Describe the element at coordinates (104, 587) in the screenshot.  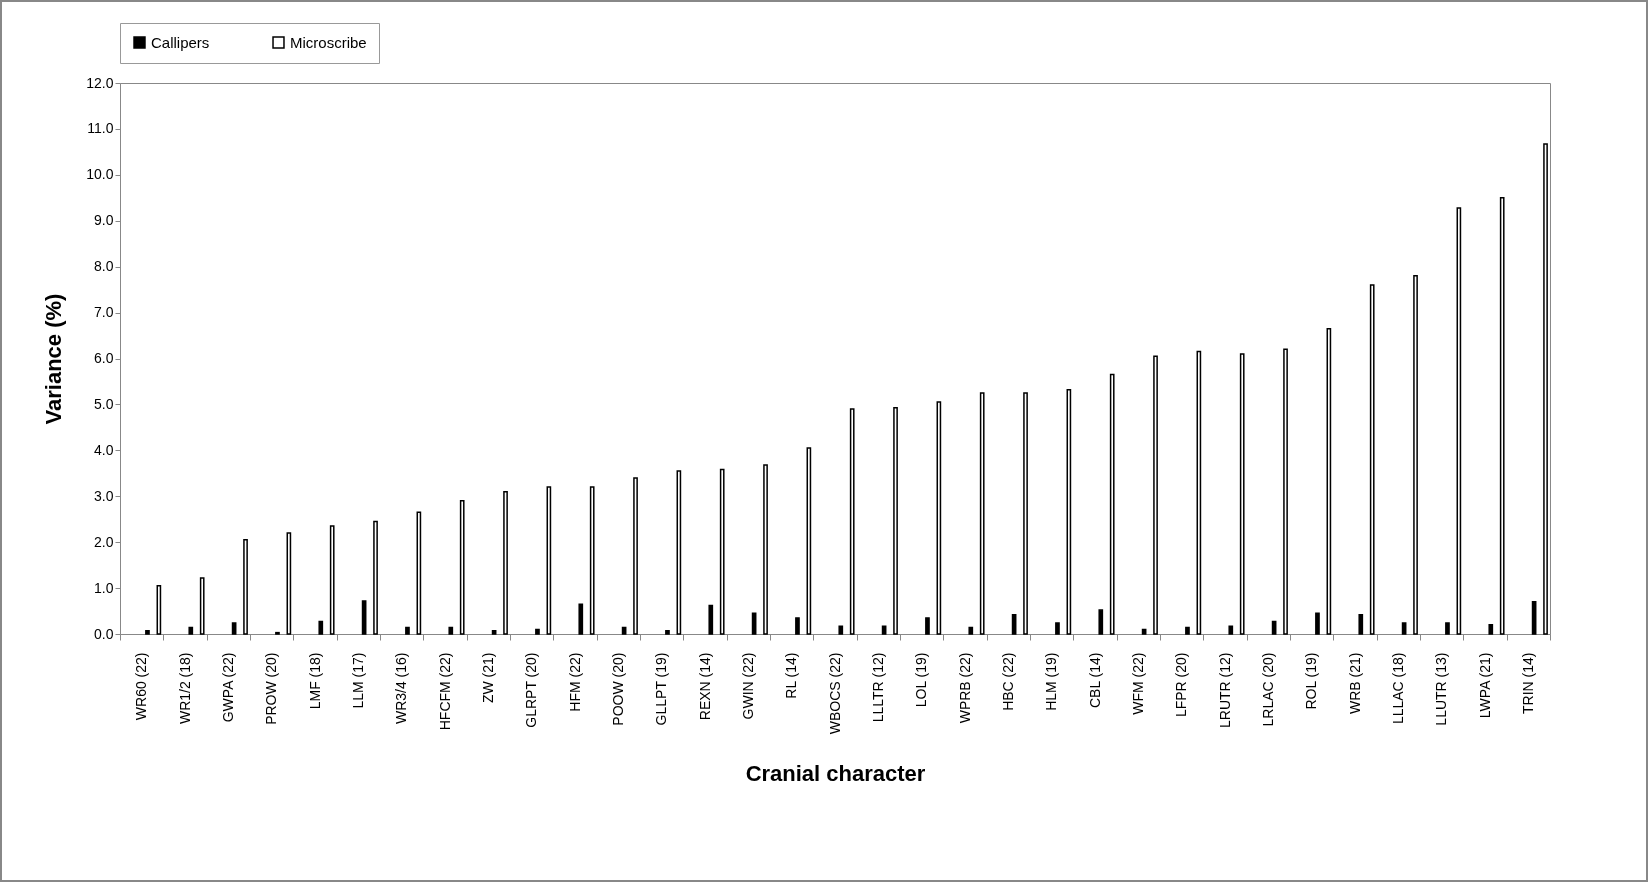
I see `y-tick-label: 1.0` at that location.